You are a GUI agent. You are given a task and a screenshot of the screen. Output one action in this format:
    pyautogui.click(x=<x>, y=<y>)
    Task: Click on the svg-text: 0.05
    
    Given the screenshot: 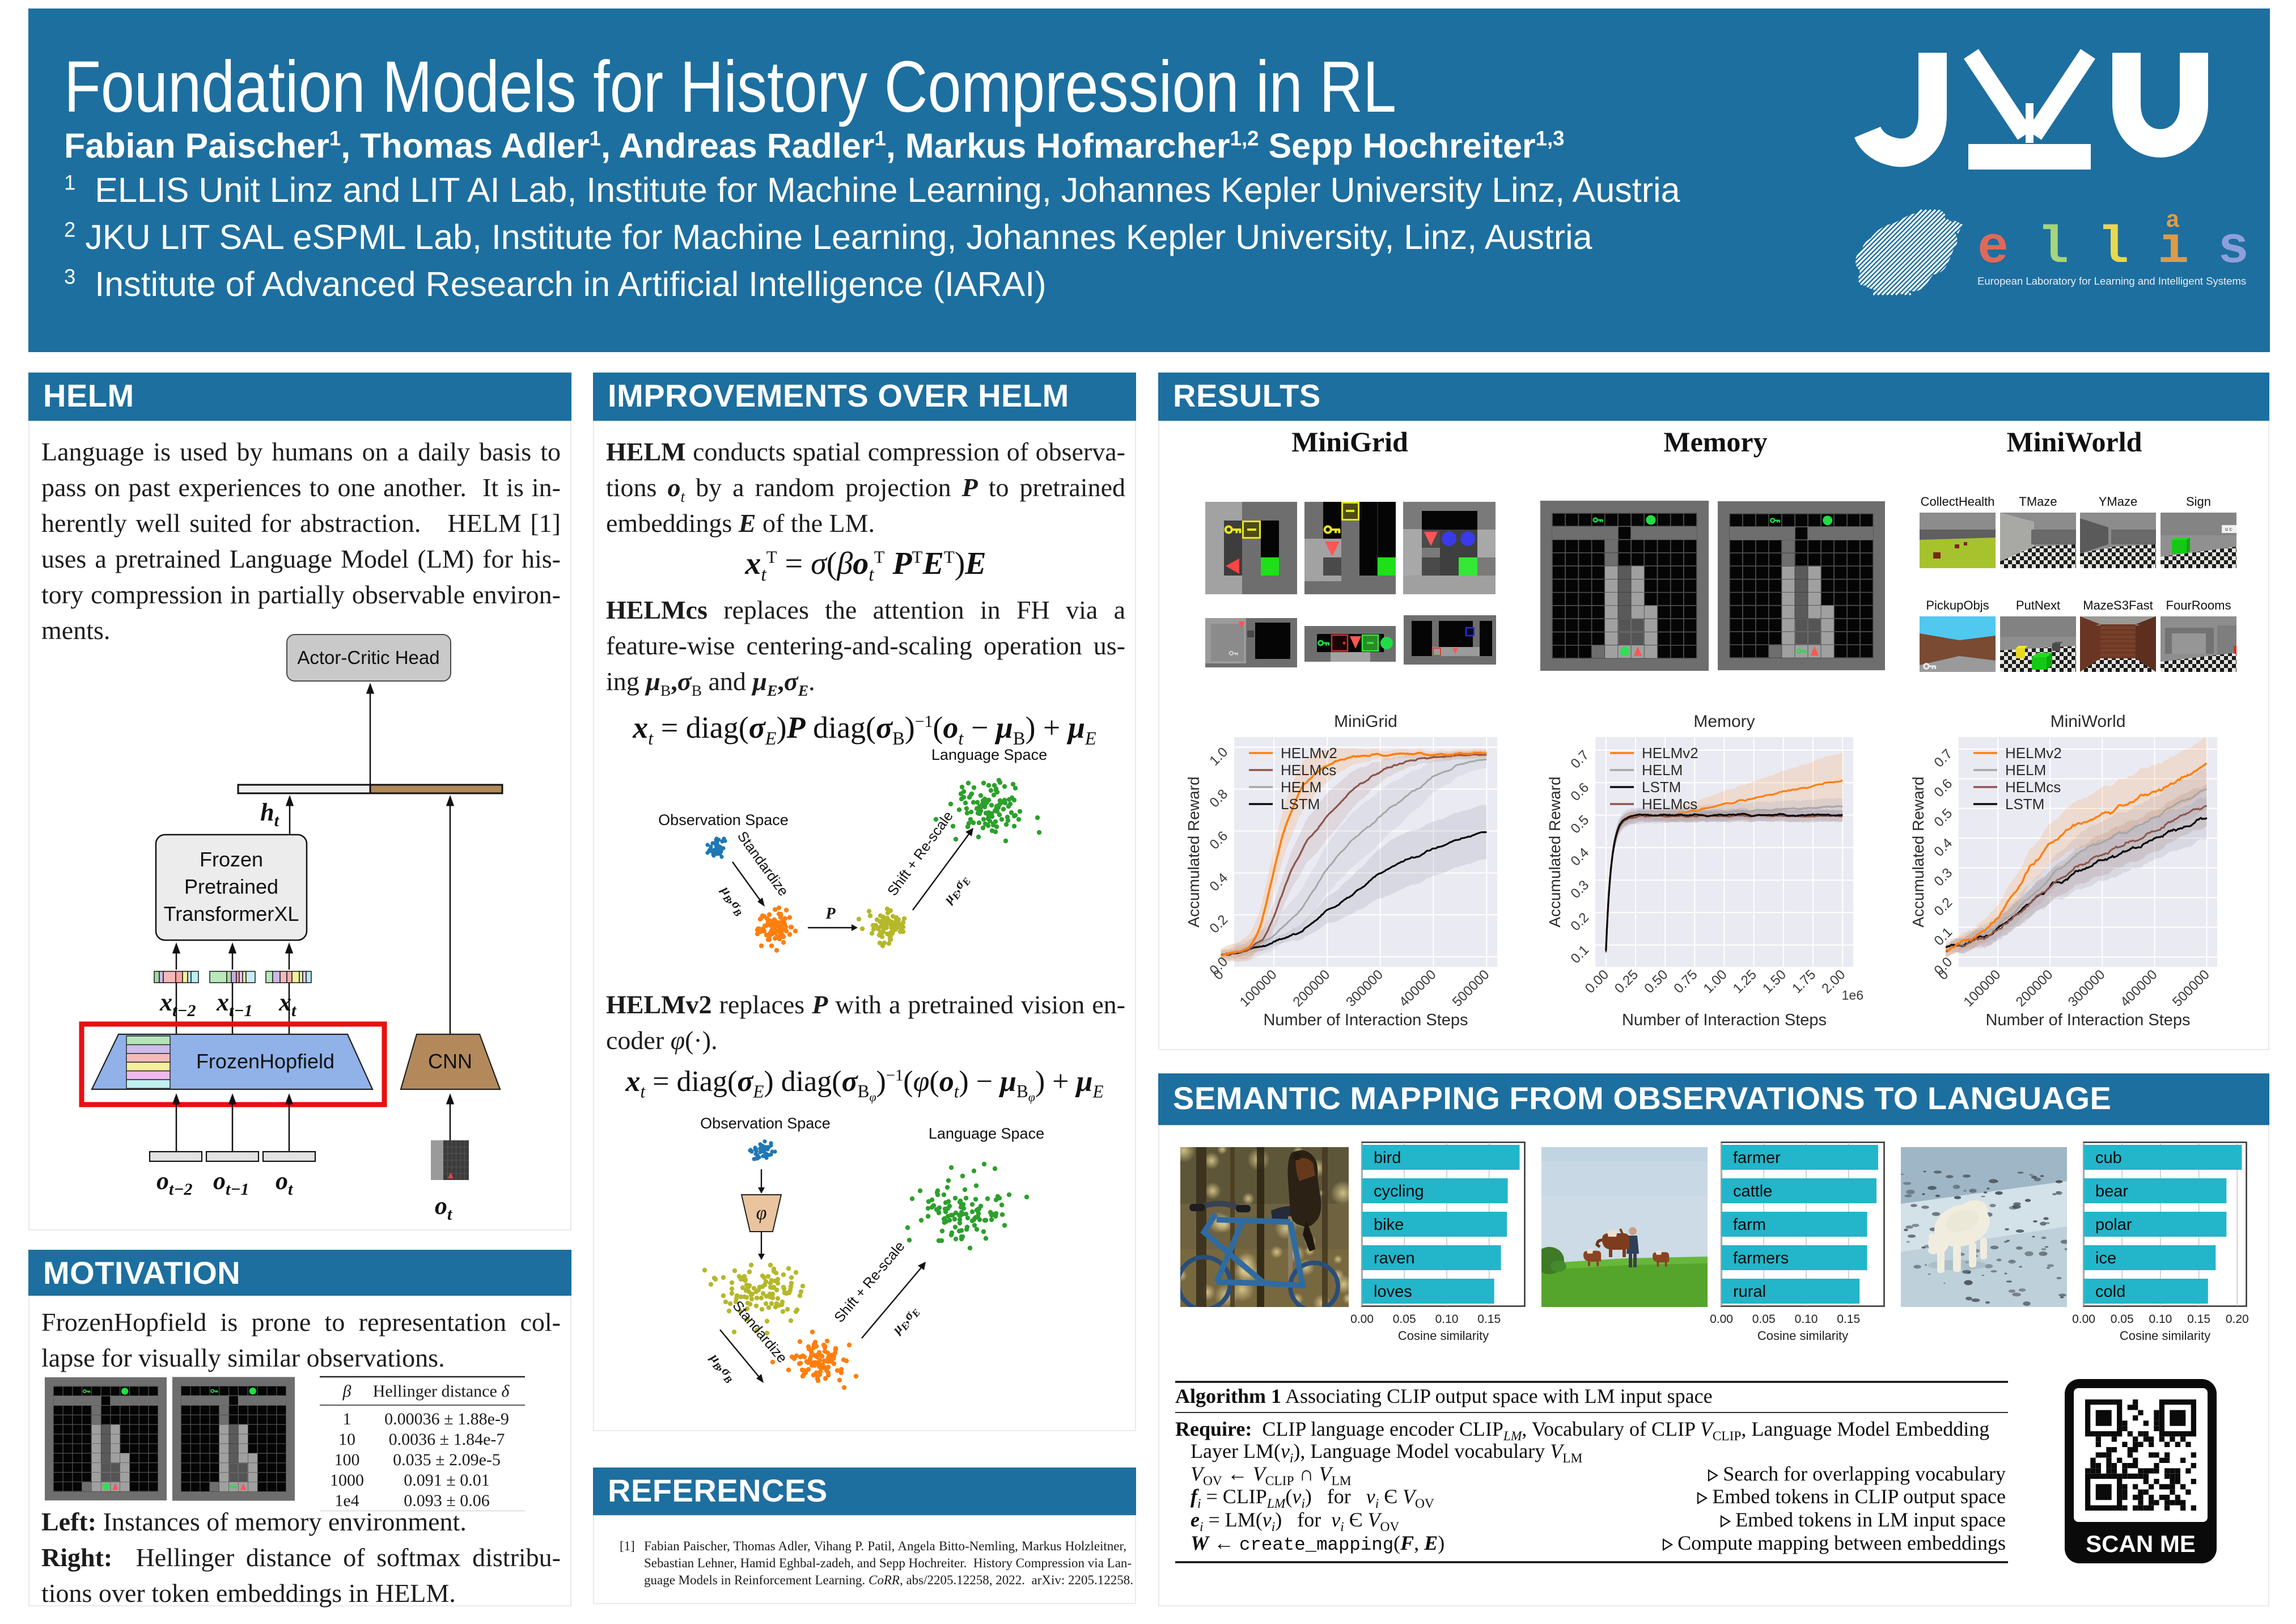 What is the action you would take?
    pyautogui.click(x=2123, y=1319)
    